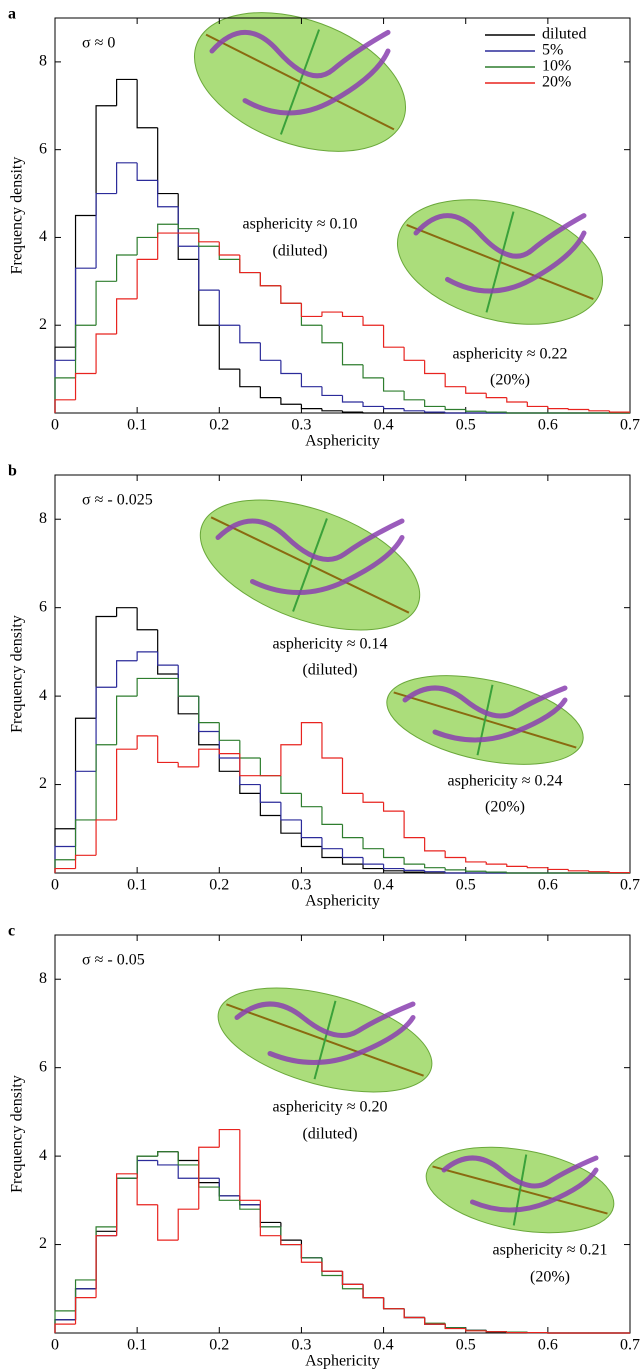 The image size is (644, 1372). I want to click on annotation: asphericity ≈ 0.20, so click(330, 1107).